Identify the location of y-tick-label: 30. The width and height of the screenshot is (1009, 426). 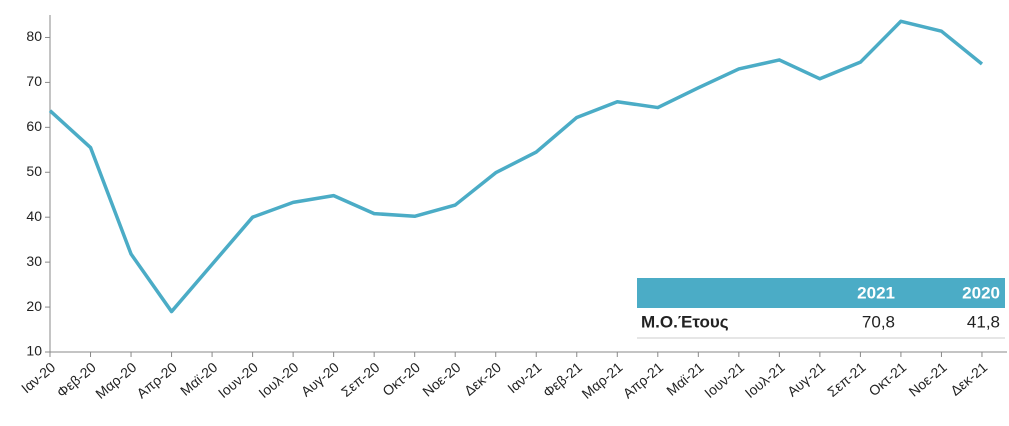
(34, 261).